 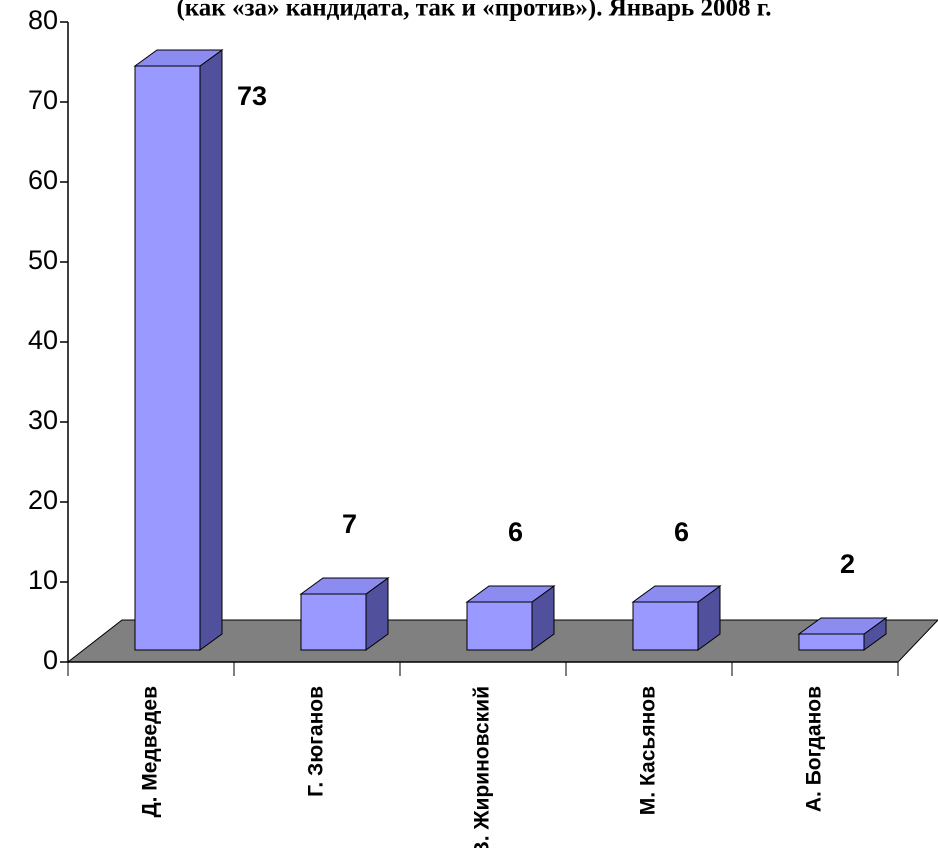 What do you see at coordinates (211, 350) in the screenshot?
I see `bar-side` at bounding box center [211, 350].